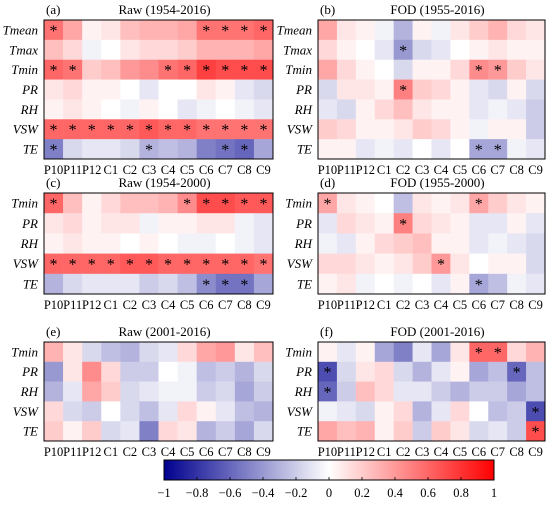 This screenshot has height=513, width=550. What do you see at coordinates (24, 69) in the screenshot?
I see `row-label: Tmin` at bounding box center [24, 69].